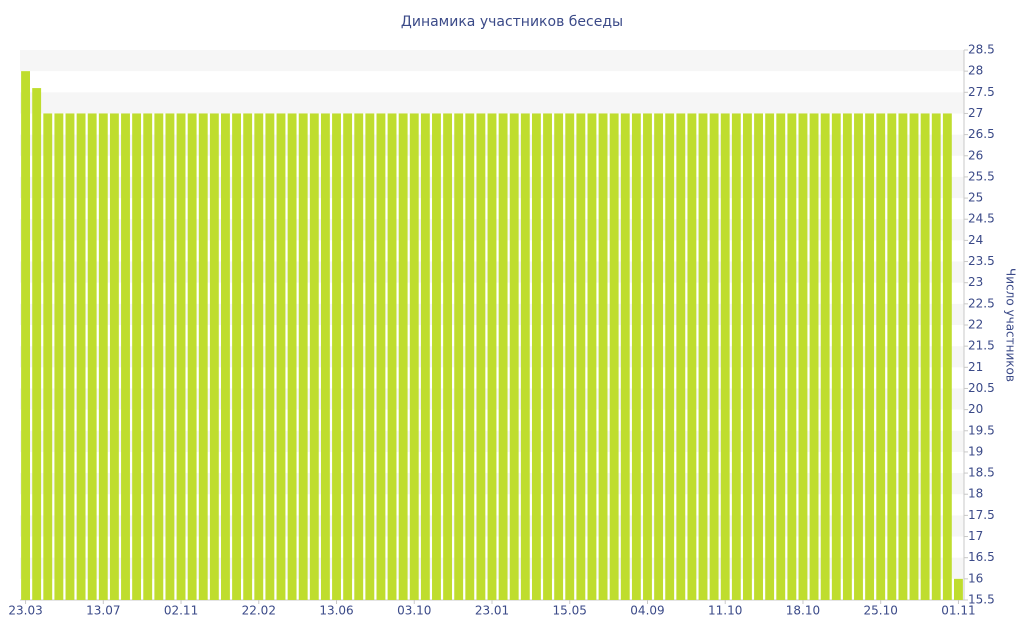  I want to click on y-tick-label: 24.5, so click(981, 219).